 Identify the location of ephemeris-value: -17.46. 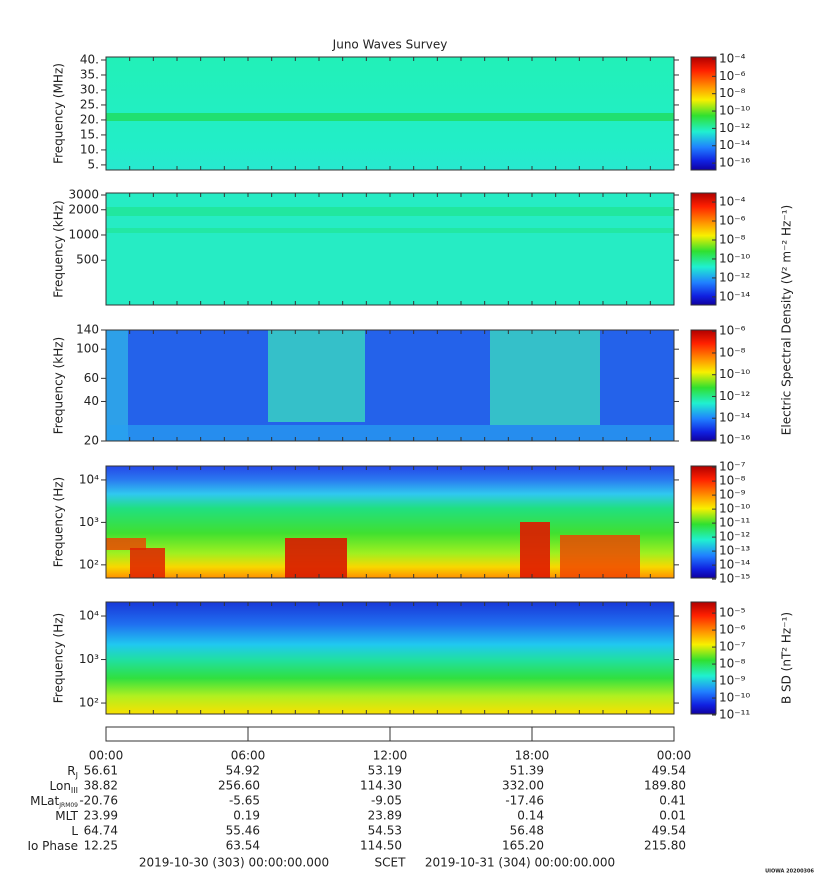
(524, 801).